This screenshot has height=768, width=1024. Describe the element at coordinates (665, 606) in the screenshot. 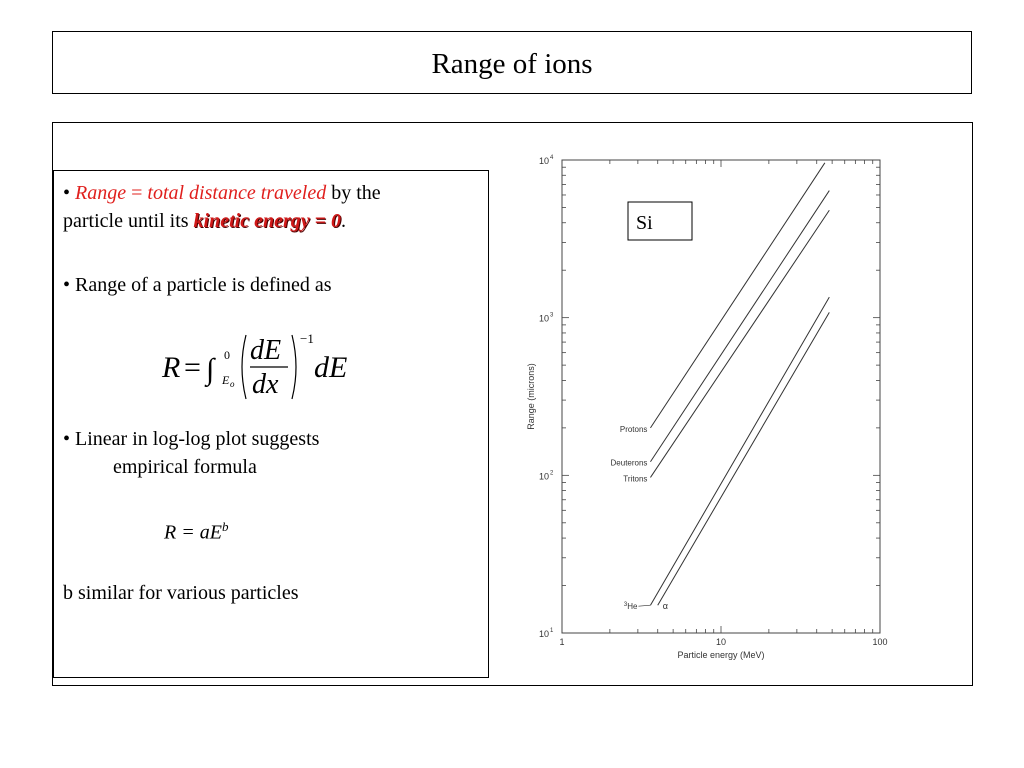

I see `series-label: α` at that location.